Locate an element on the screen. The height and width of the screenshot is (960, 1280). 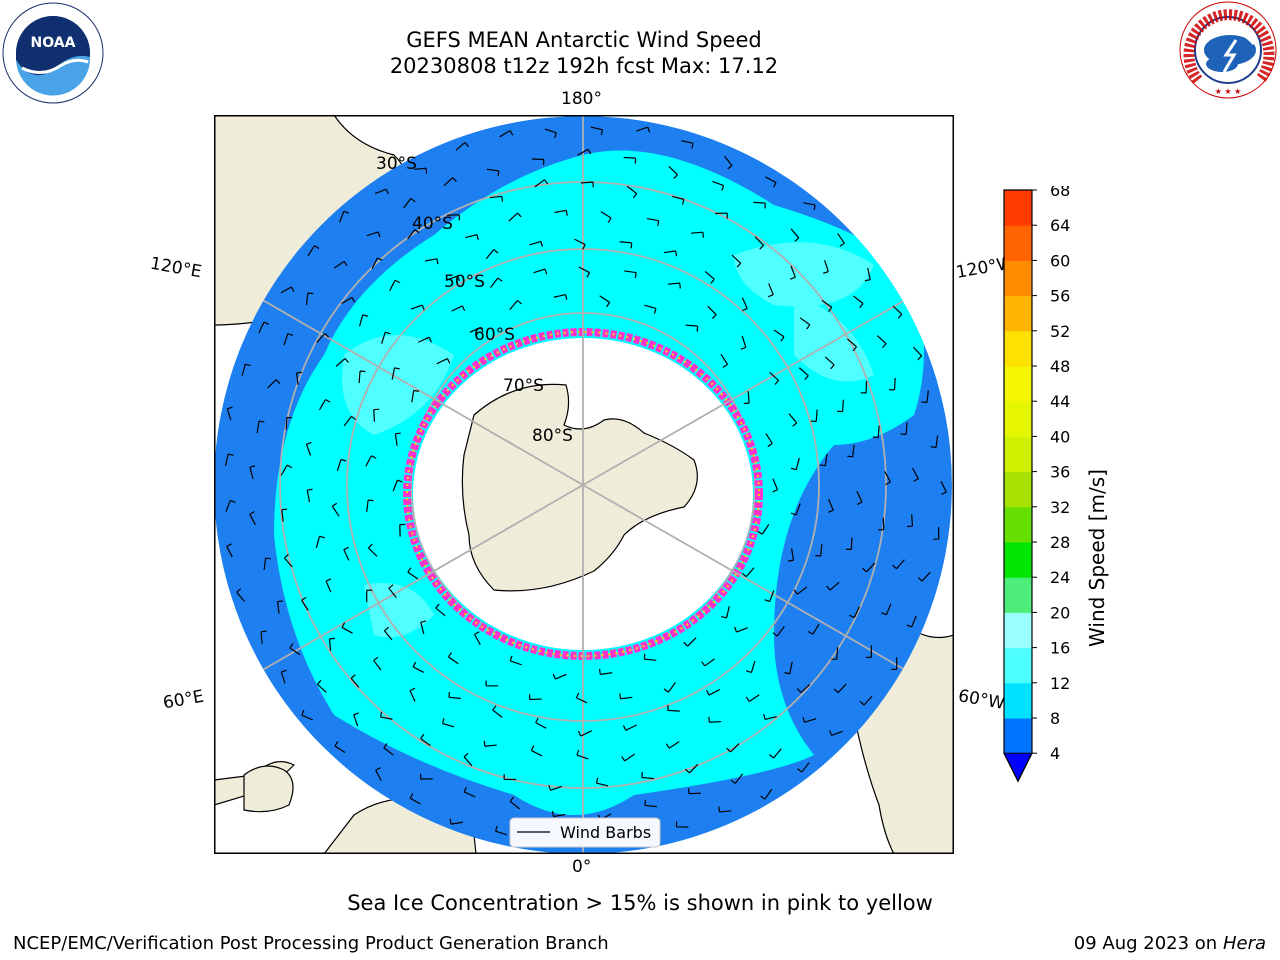
colorbar-tick-label: 44 is located at coordinates (1060, 401).